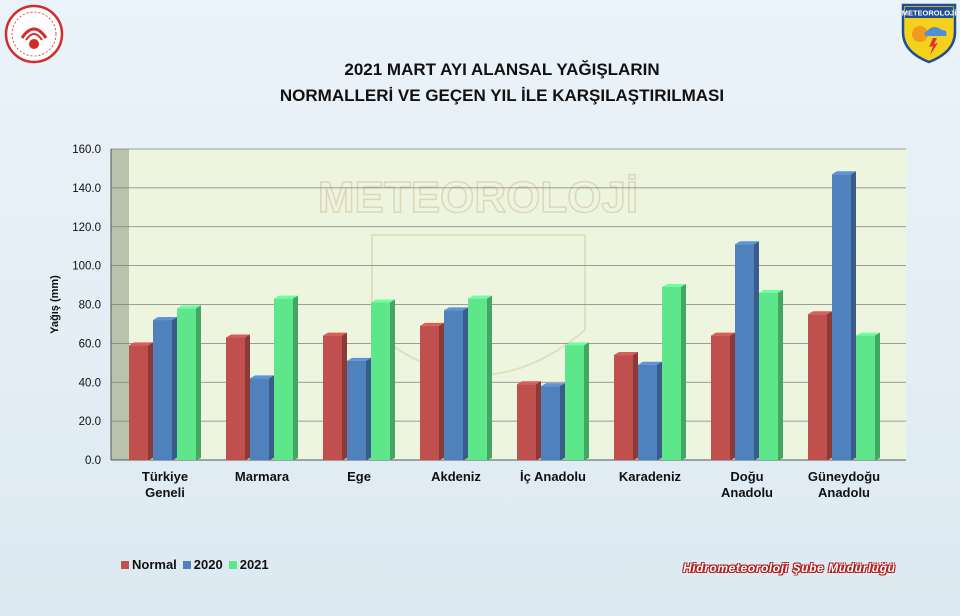 Image resolution: width=960 pixels, height=616 pixels. I want to click on x-tick-label: Geneli, so click(165, 492).